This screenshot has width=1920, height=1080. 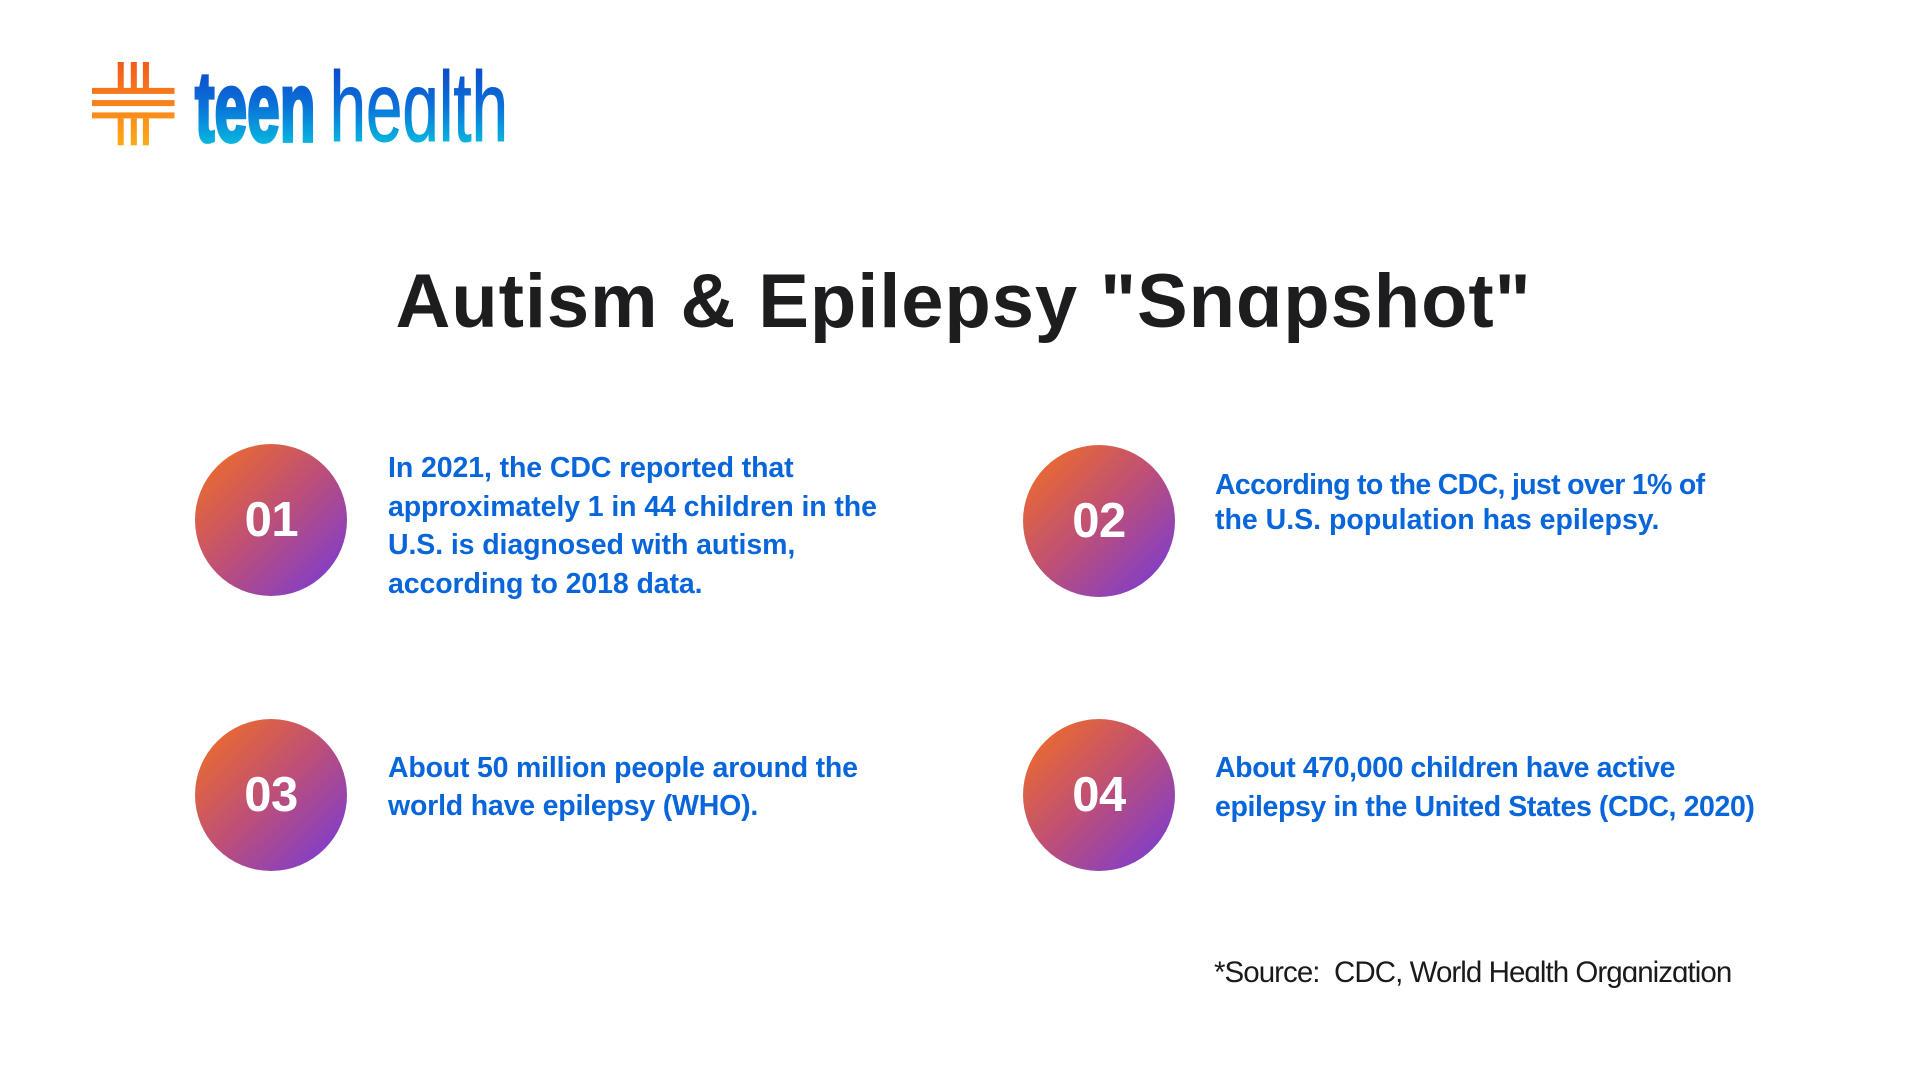 What do you see at coordinates (255, 106) in the screenshot?
I see `svg-text: teen` at bounding box center [255, 106].